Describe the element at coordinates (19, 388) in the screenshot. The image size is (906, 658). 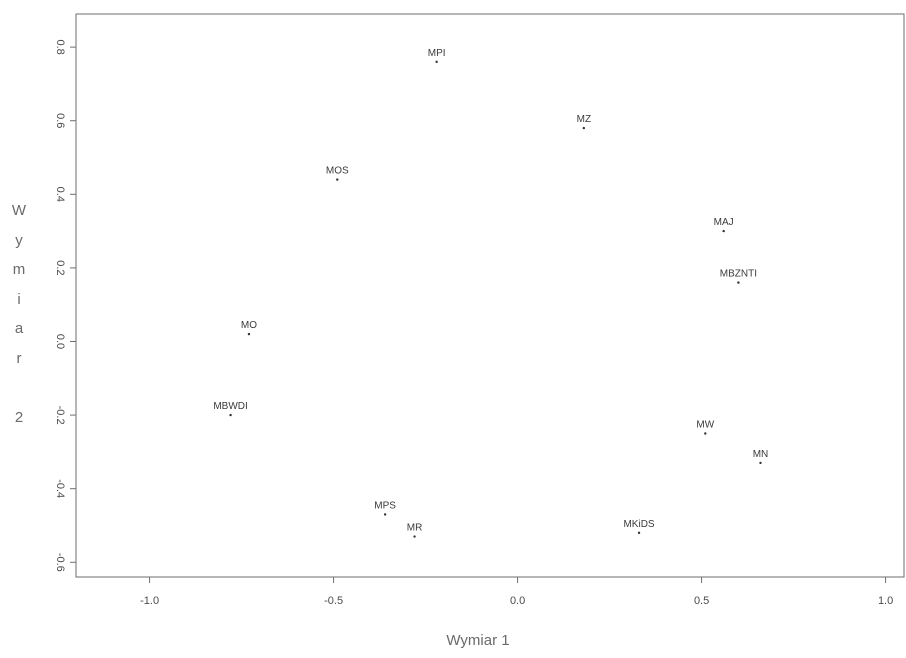
I see `y-axis-title-char` at that location.